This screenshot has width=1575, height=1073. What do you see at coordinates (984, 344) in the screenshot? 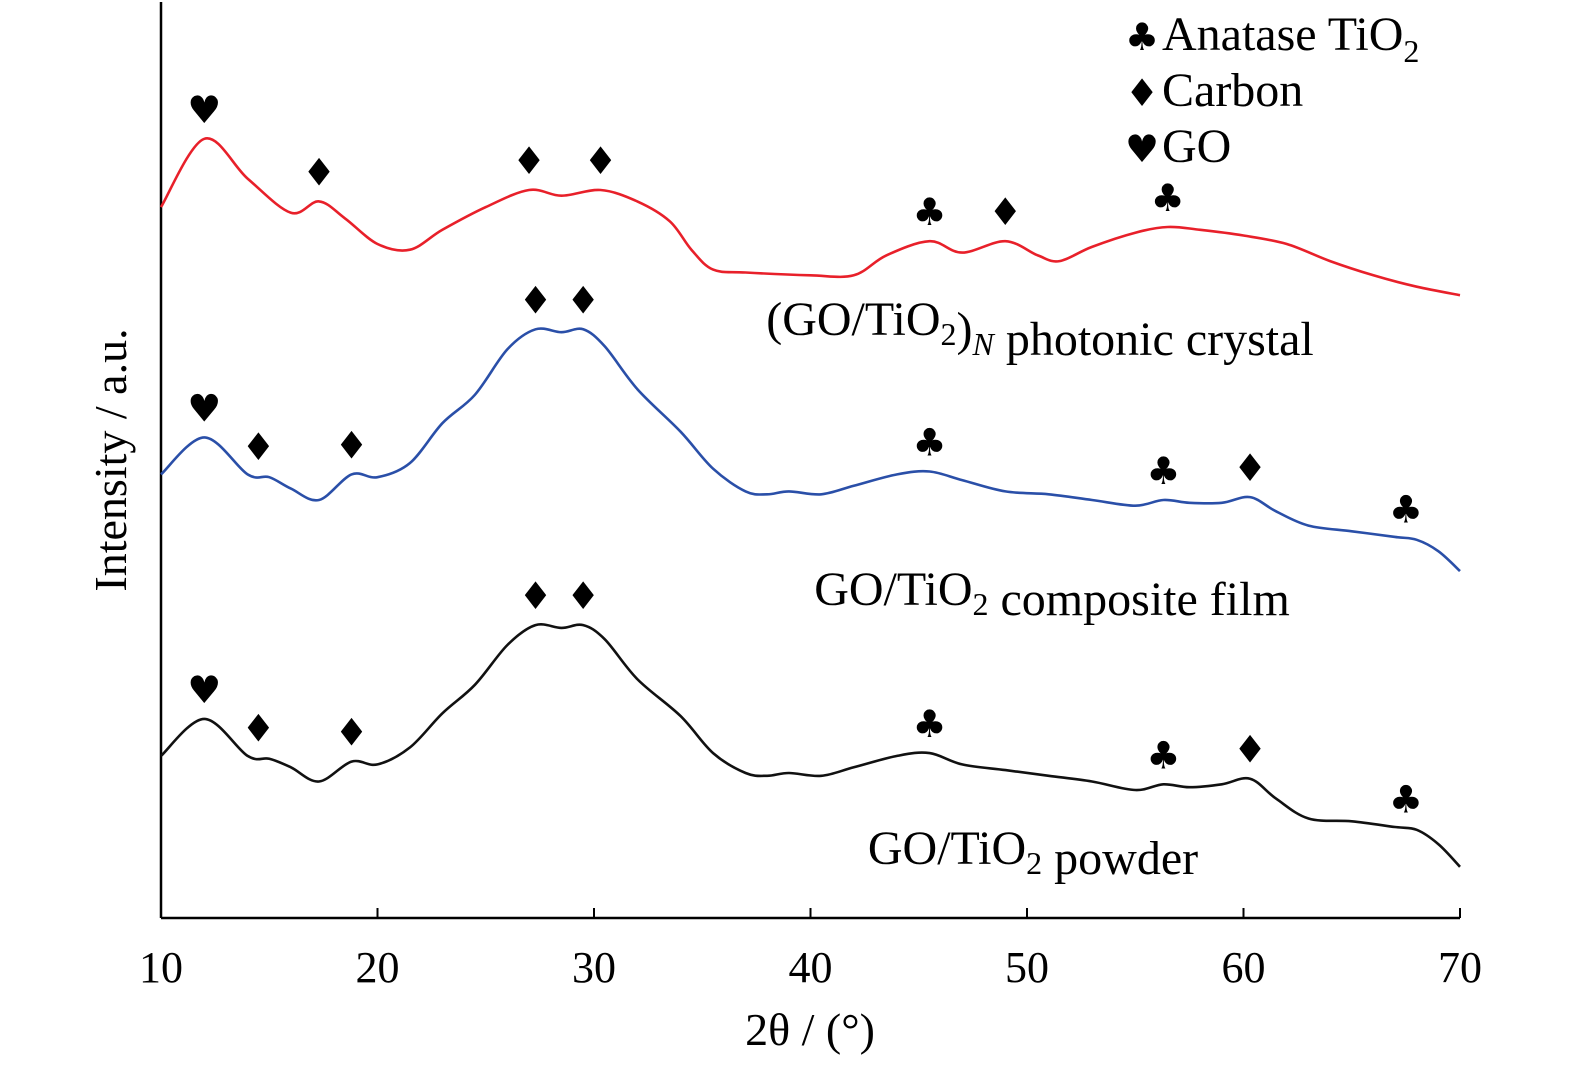
I see `series-label-part: N` at bounding box center [984, 344].